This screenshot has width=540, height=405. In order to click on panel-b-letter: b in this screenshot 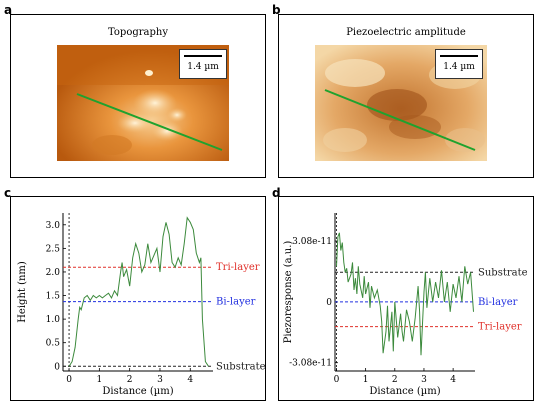, I will do `click(276, 10)`.